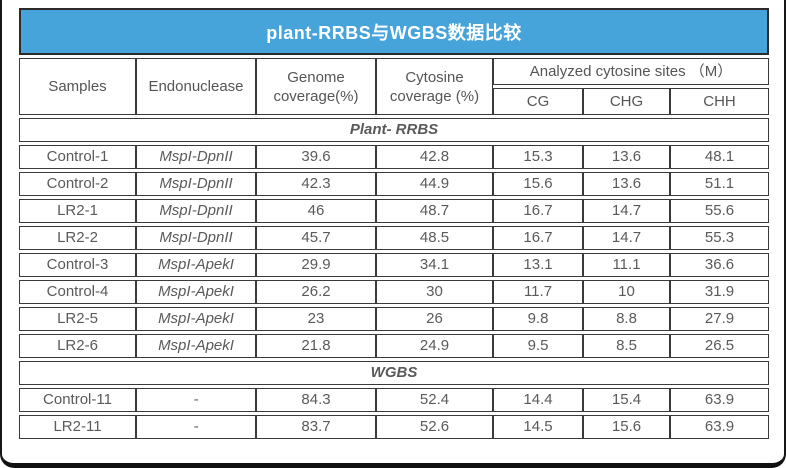 The height and width of the screenshot is (468, 786). Describe the element at coordinates (434, 157) in the screenshot. I see `cell-cytosine-coverage: 42.8` at that location.